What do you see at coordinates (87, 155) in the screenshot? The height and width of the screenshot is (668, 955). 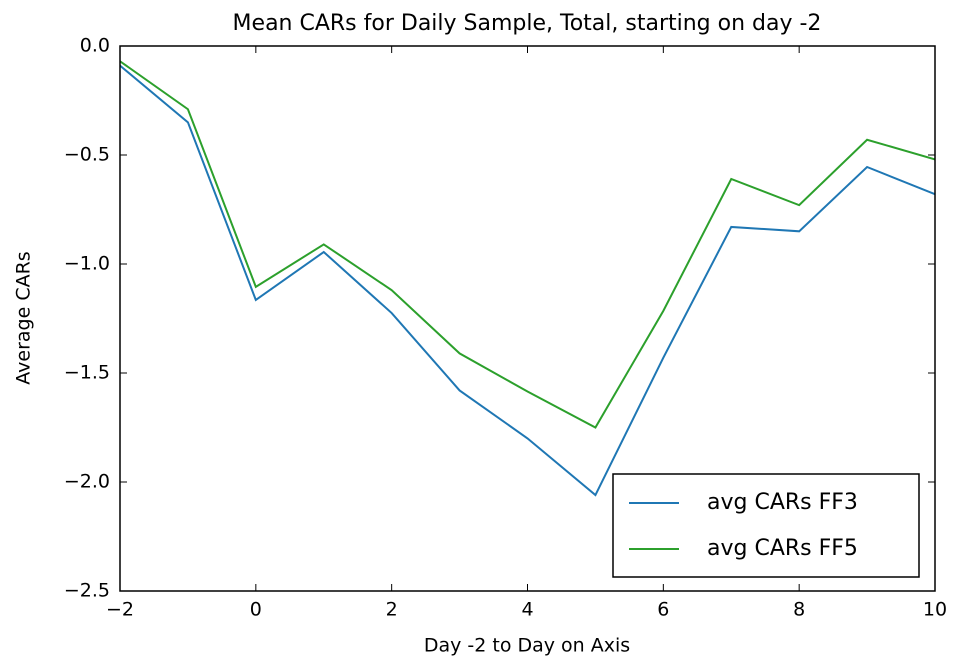 I see `y-tick-label: −0.5` at bounding box center [87, 155].